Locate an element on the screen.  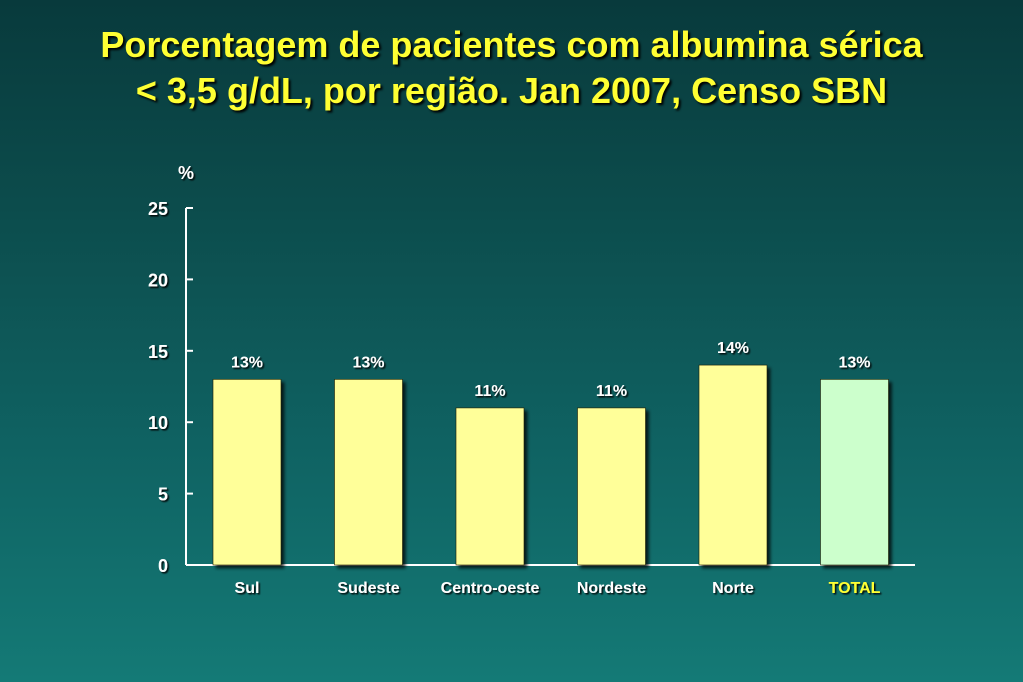
y-tick-label: 20 is located at coordinates (158, 280).